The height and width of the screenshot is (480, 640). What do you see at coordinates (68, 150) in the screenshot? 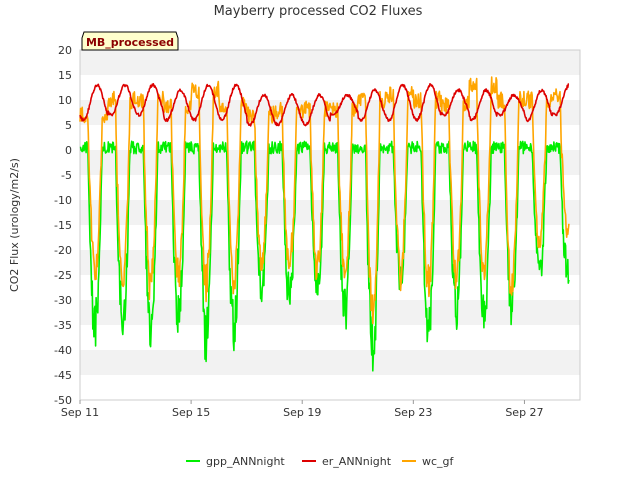
I see `y-tick-label: 0` at bounding box center [68, 150].